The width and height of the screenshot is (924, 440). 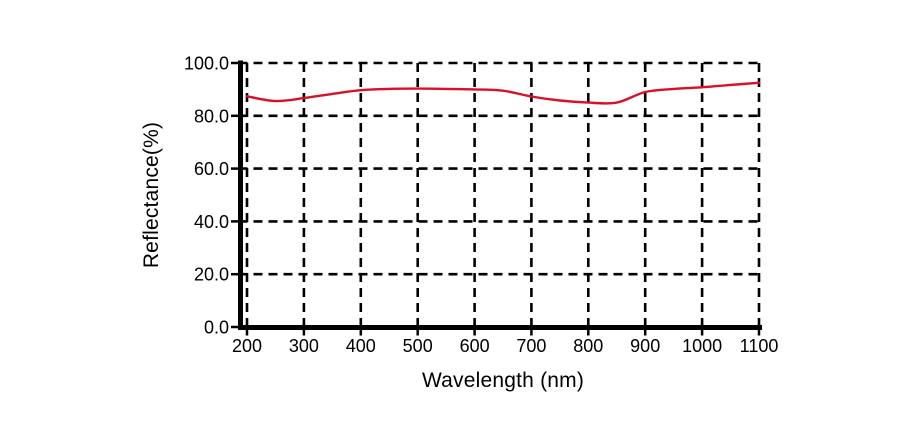 I want to click on y-tick-label: 80.0, so click(x=211, y=116).